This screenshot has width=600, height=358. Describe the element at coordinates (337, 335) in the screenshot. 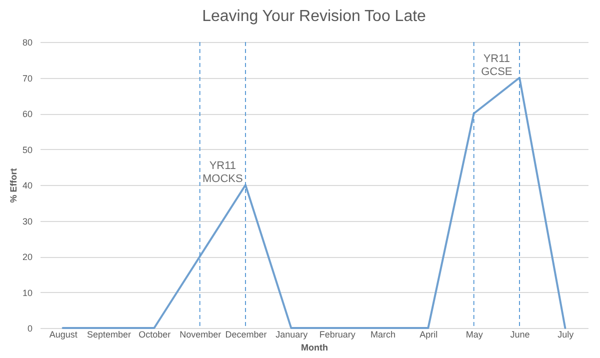

I see `x-tick-label: February` at that location.